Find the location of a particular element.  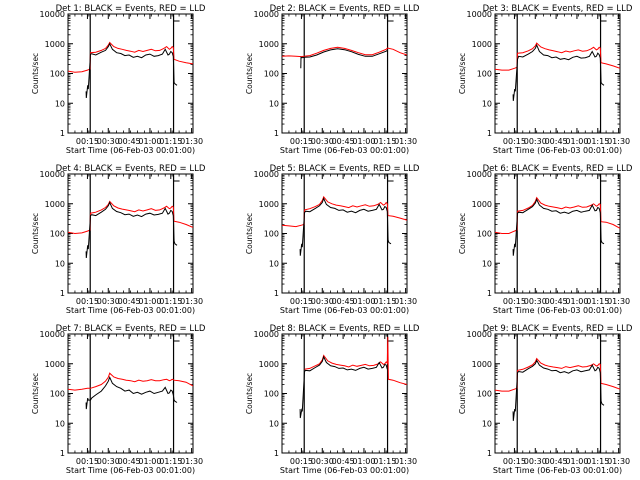

chart-title: Det 9: BLACK = Events, RED = LLD is located at coordinates (558, 329).